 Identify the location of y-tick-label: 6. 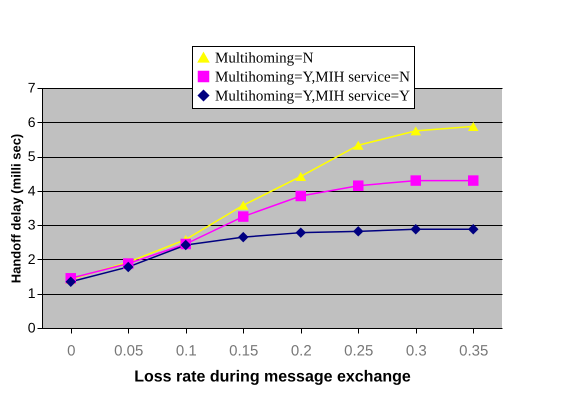
(32, 122).